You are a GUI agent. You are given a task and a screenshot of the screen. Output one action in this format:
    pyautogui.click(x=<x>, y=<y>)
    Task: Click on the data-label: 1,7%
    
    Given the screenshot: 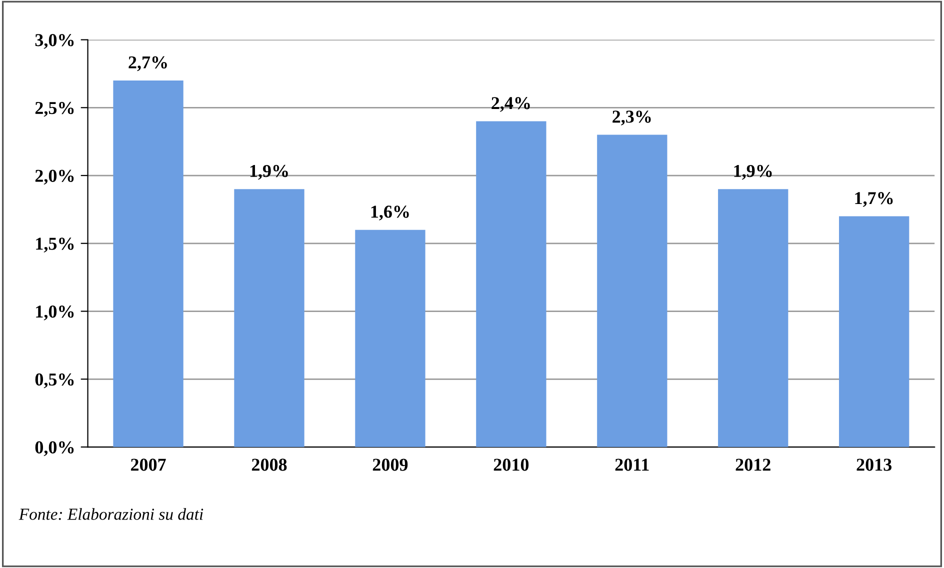 What is the action you would take?
    pyautogui.click(x=874, y=199)
    